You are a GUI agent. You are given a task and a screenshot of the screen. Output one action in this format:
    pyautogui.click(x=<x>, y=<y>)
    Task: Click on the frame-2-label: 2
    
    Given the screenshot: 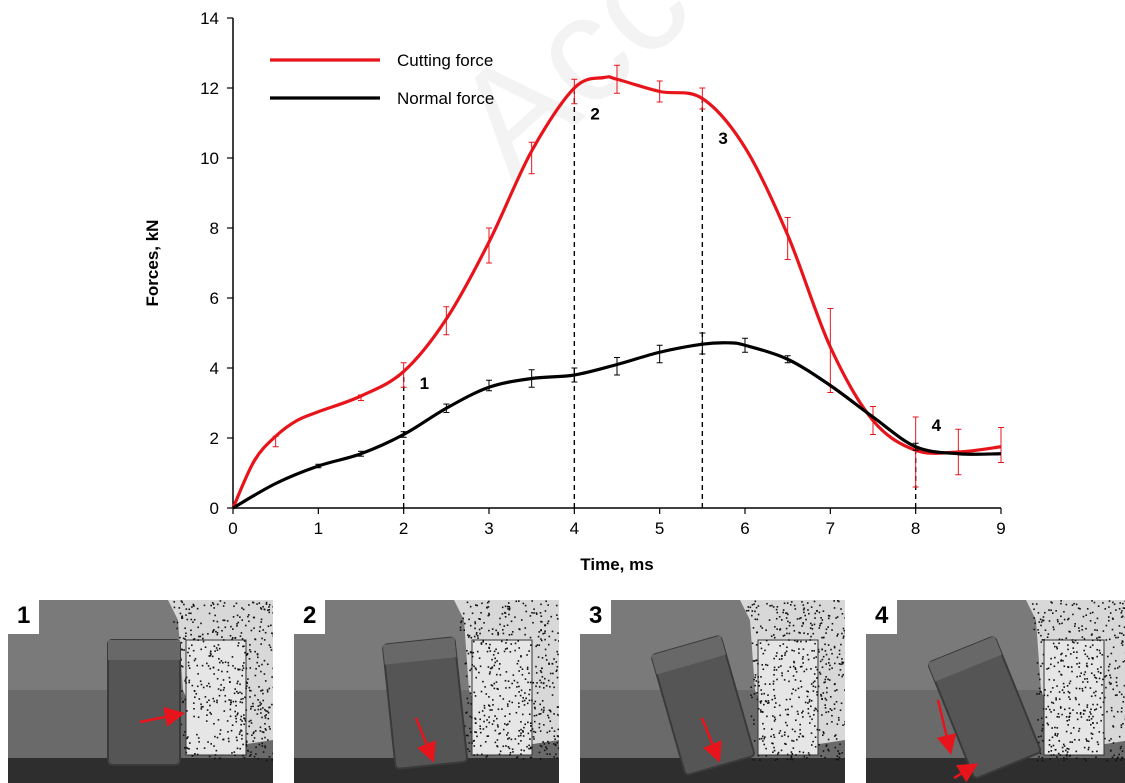 What is the action you would take?
    pyautogui.click(x=310, y=617)
    